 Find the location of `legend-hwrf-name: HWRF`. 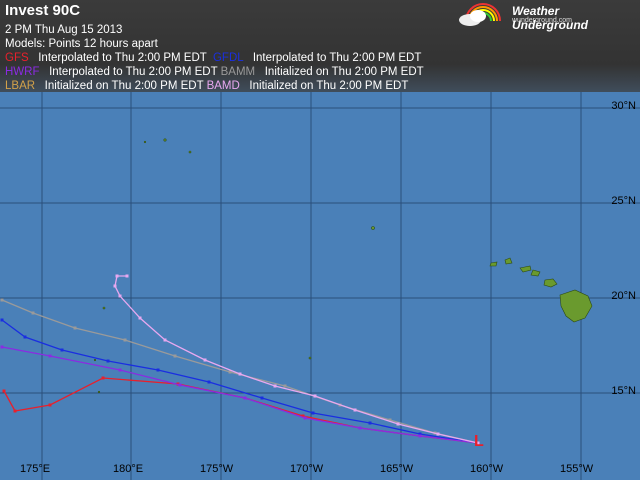

legend-hwrf-name: HWRF is located at coordinates (22, 72).